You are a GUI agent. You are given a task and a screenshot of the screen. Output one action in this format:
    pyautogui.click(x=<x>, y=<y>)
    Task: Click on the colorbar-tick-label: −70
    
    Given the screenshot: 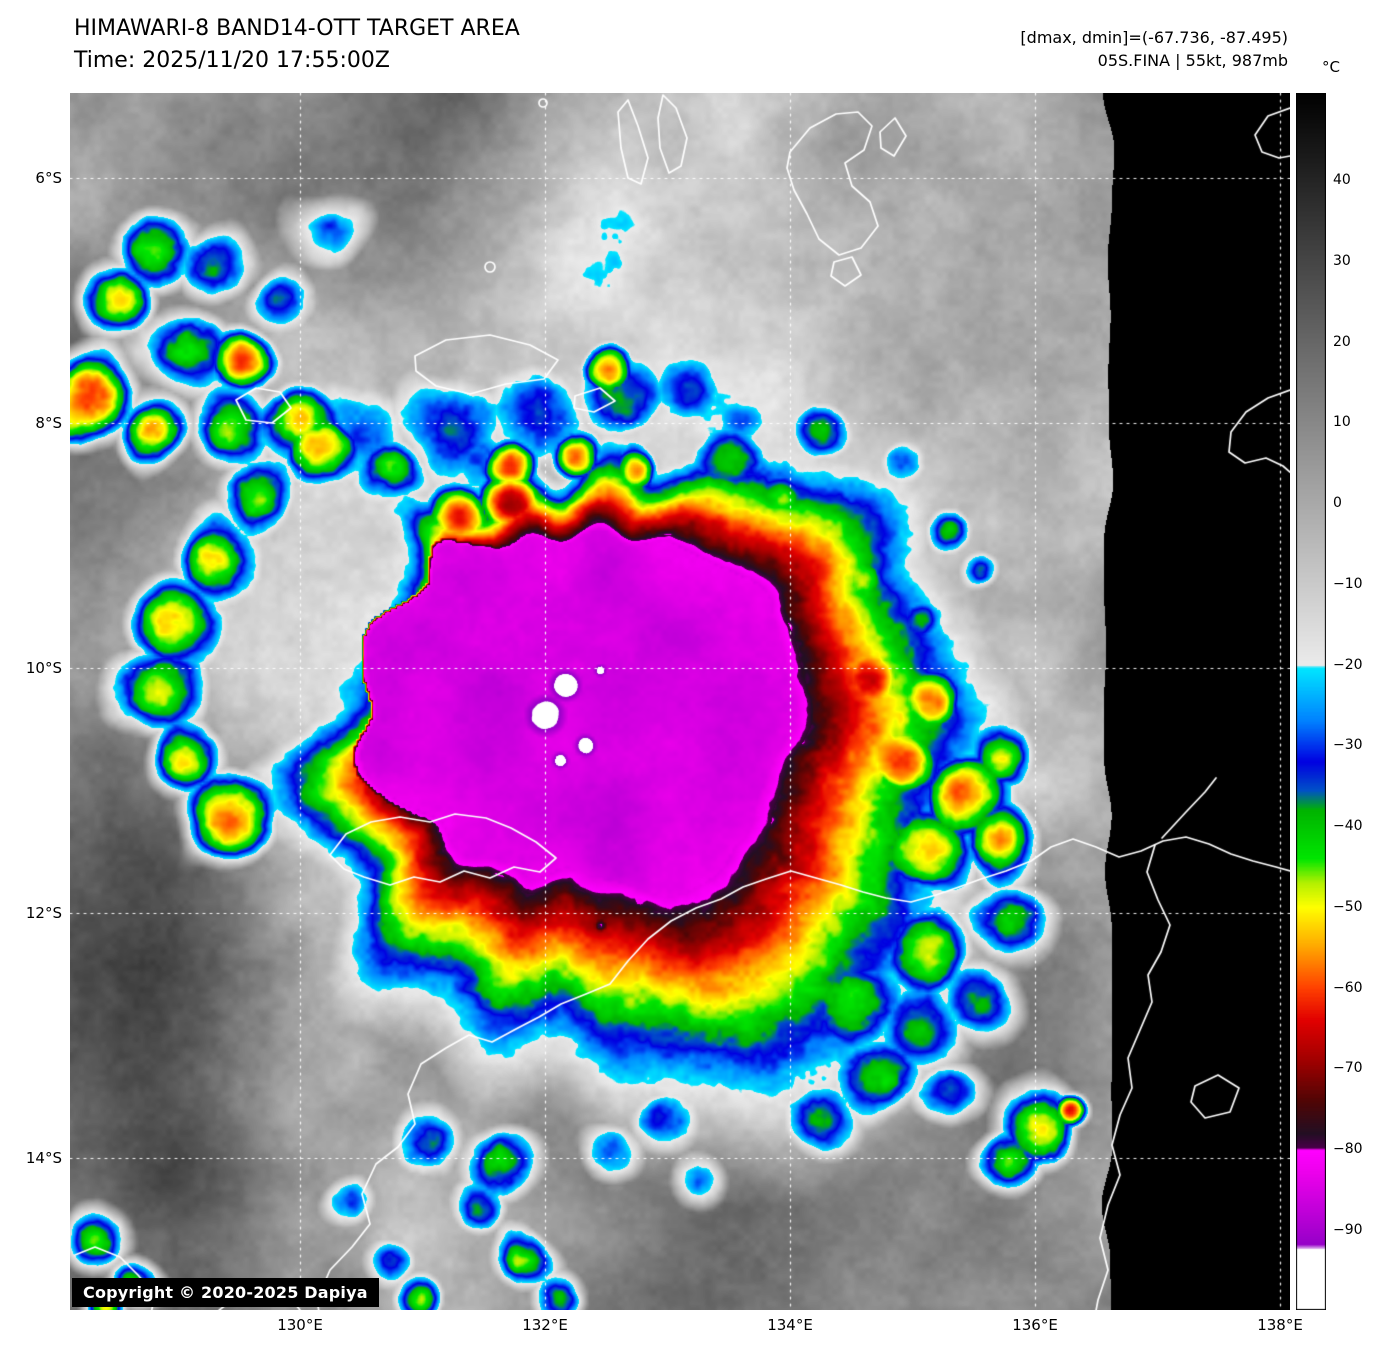 What is the action you would take?
    pyautogui.click(x=1348, y=1068)
    